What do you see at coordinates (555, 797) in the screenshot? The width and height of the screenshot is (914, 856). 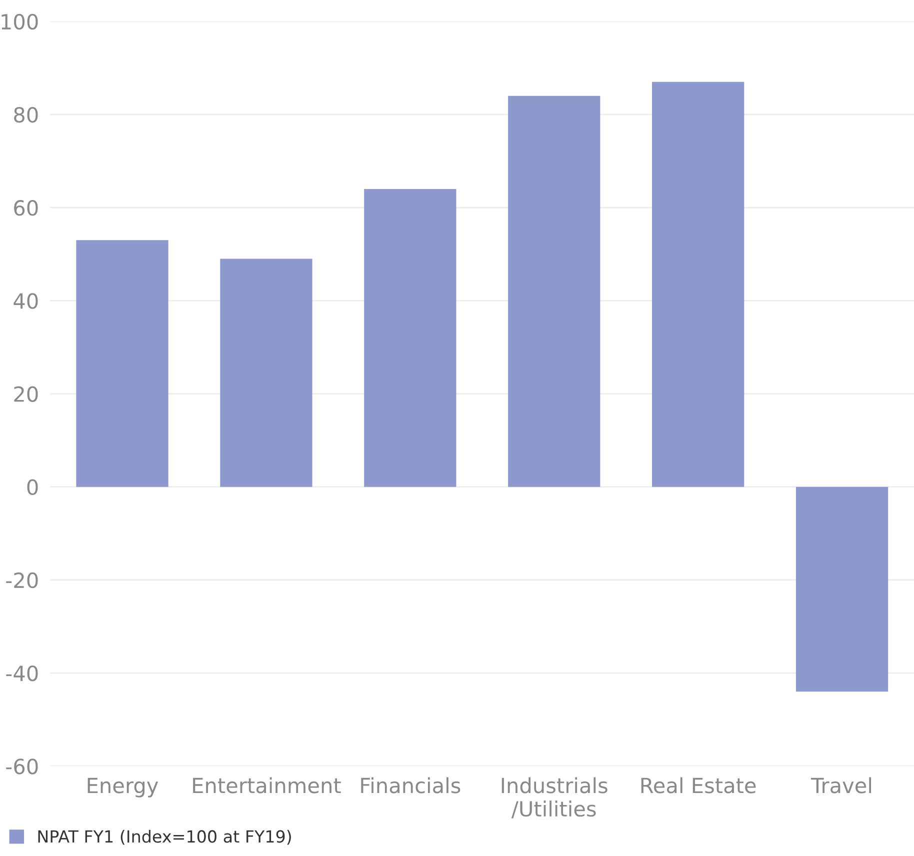 I see `x-tick-label: Industrials /Utilities` at bounding box center [555, 797].